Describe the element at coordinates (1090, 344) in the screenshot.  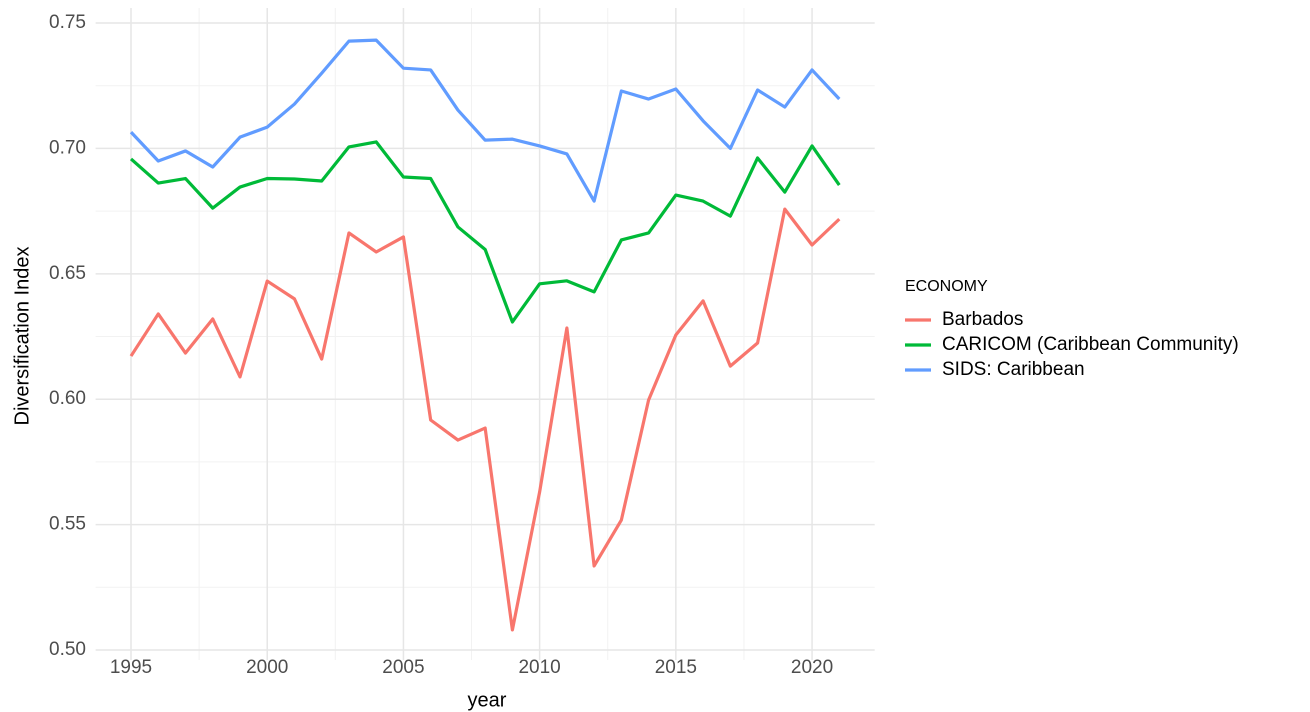
I see `legend-label: CARICOM (Caribbean Community)` at that location.